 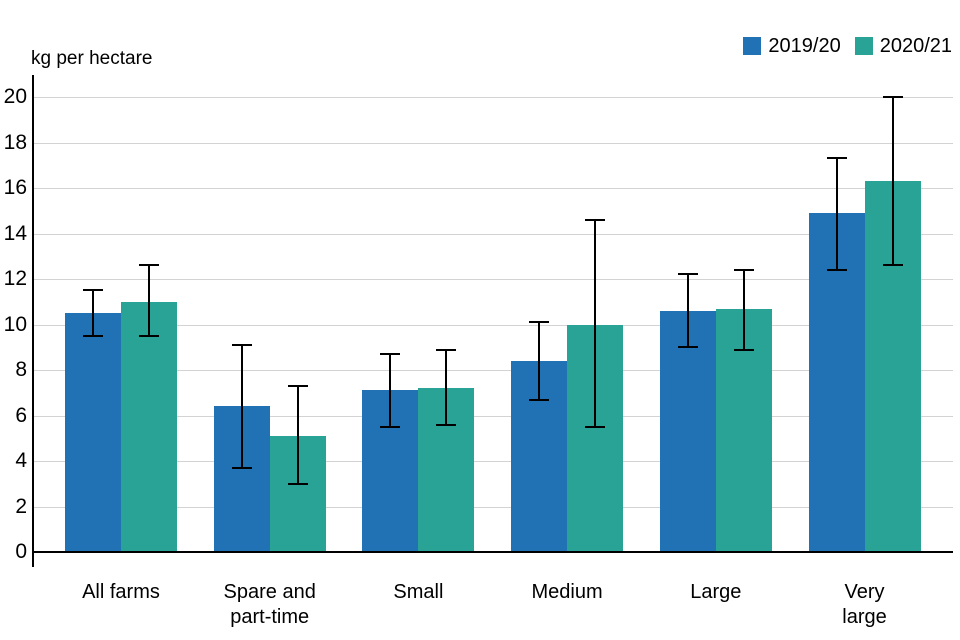 What do you see at coordinates (847, 46) in the screenshot?
I see `legend: 2019/20 2020/21` at bounding box center [847, 46].